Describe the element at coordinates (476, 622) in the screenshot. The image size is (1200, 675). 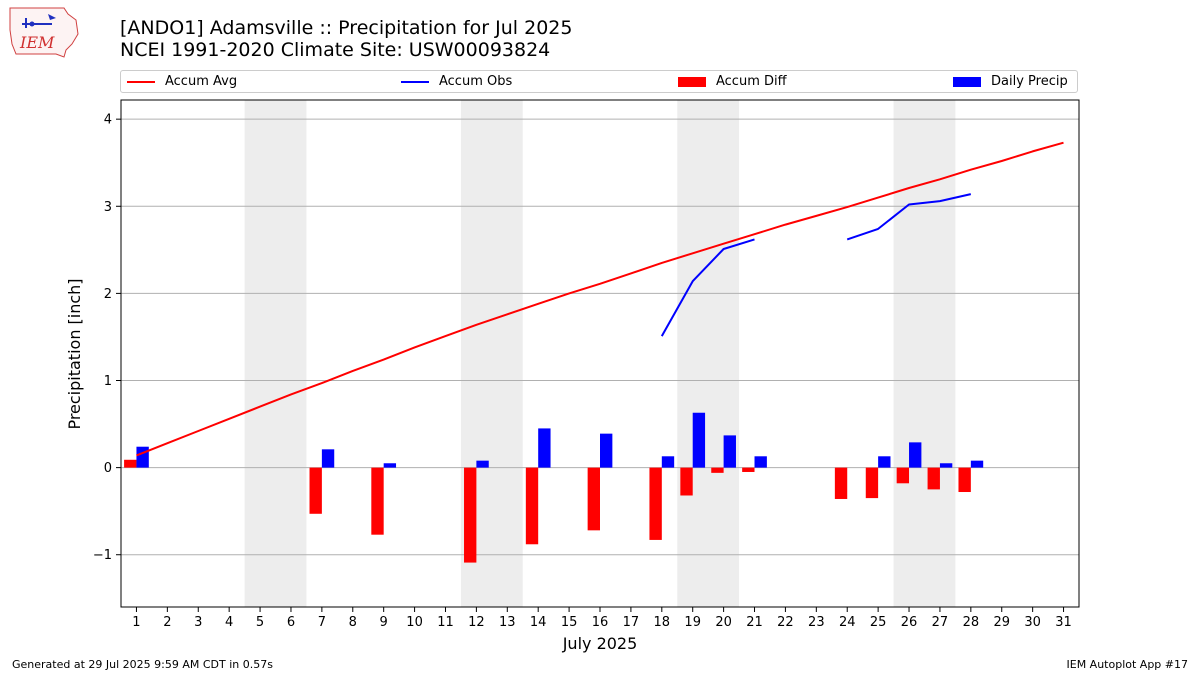
I see `x-tick-label: 12` at that location.